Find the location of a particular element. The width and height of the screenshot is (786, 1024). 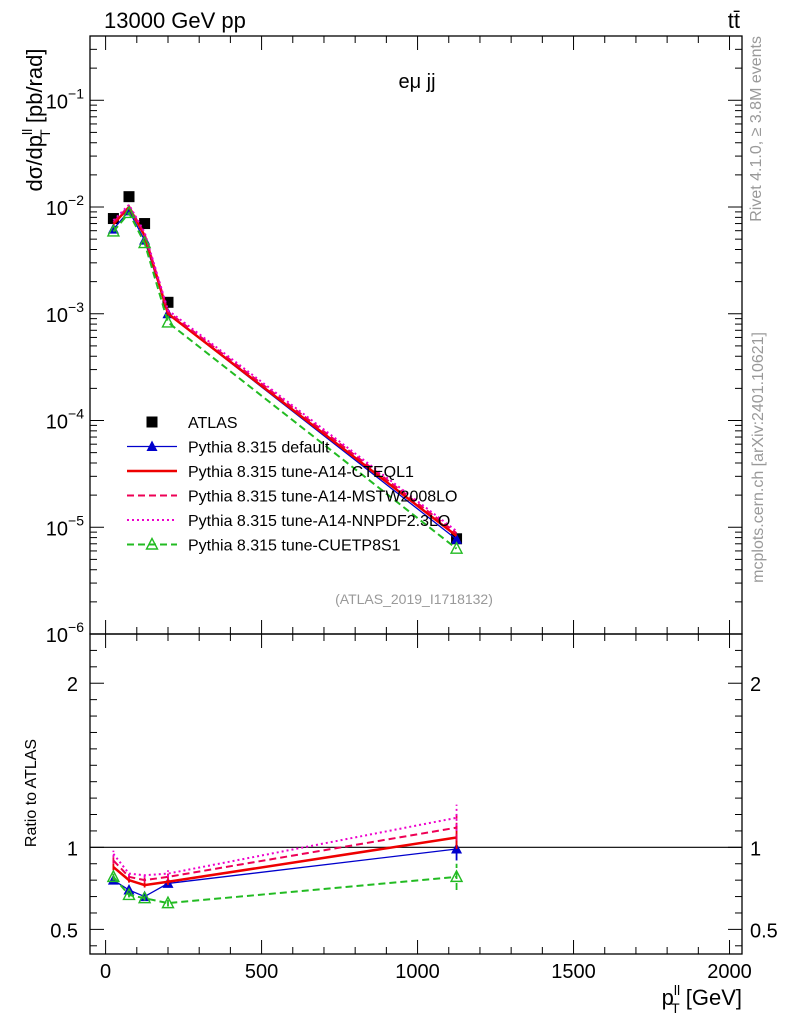

ratio-xtick-label: 0 is located at coordinates (105, 972).